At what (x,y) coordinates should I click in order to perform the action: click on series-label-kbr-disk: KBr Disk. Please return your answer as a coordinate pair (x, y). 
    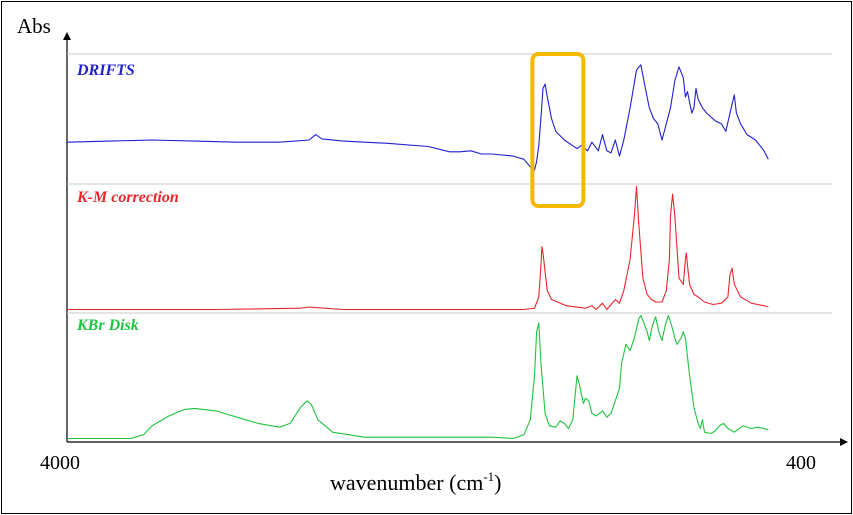
    Looking at the image, I should click on (108, 325).